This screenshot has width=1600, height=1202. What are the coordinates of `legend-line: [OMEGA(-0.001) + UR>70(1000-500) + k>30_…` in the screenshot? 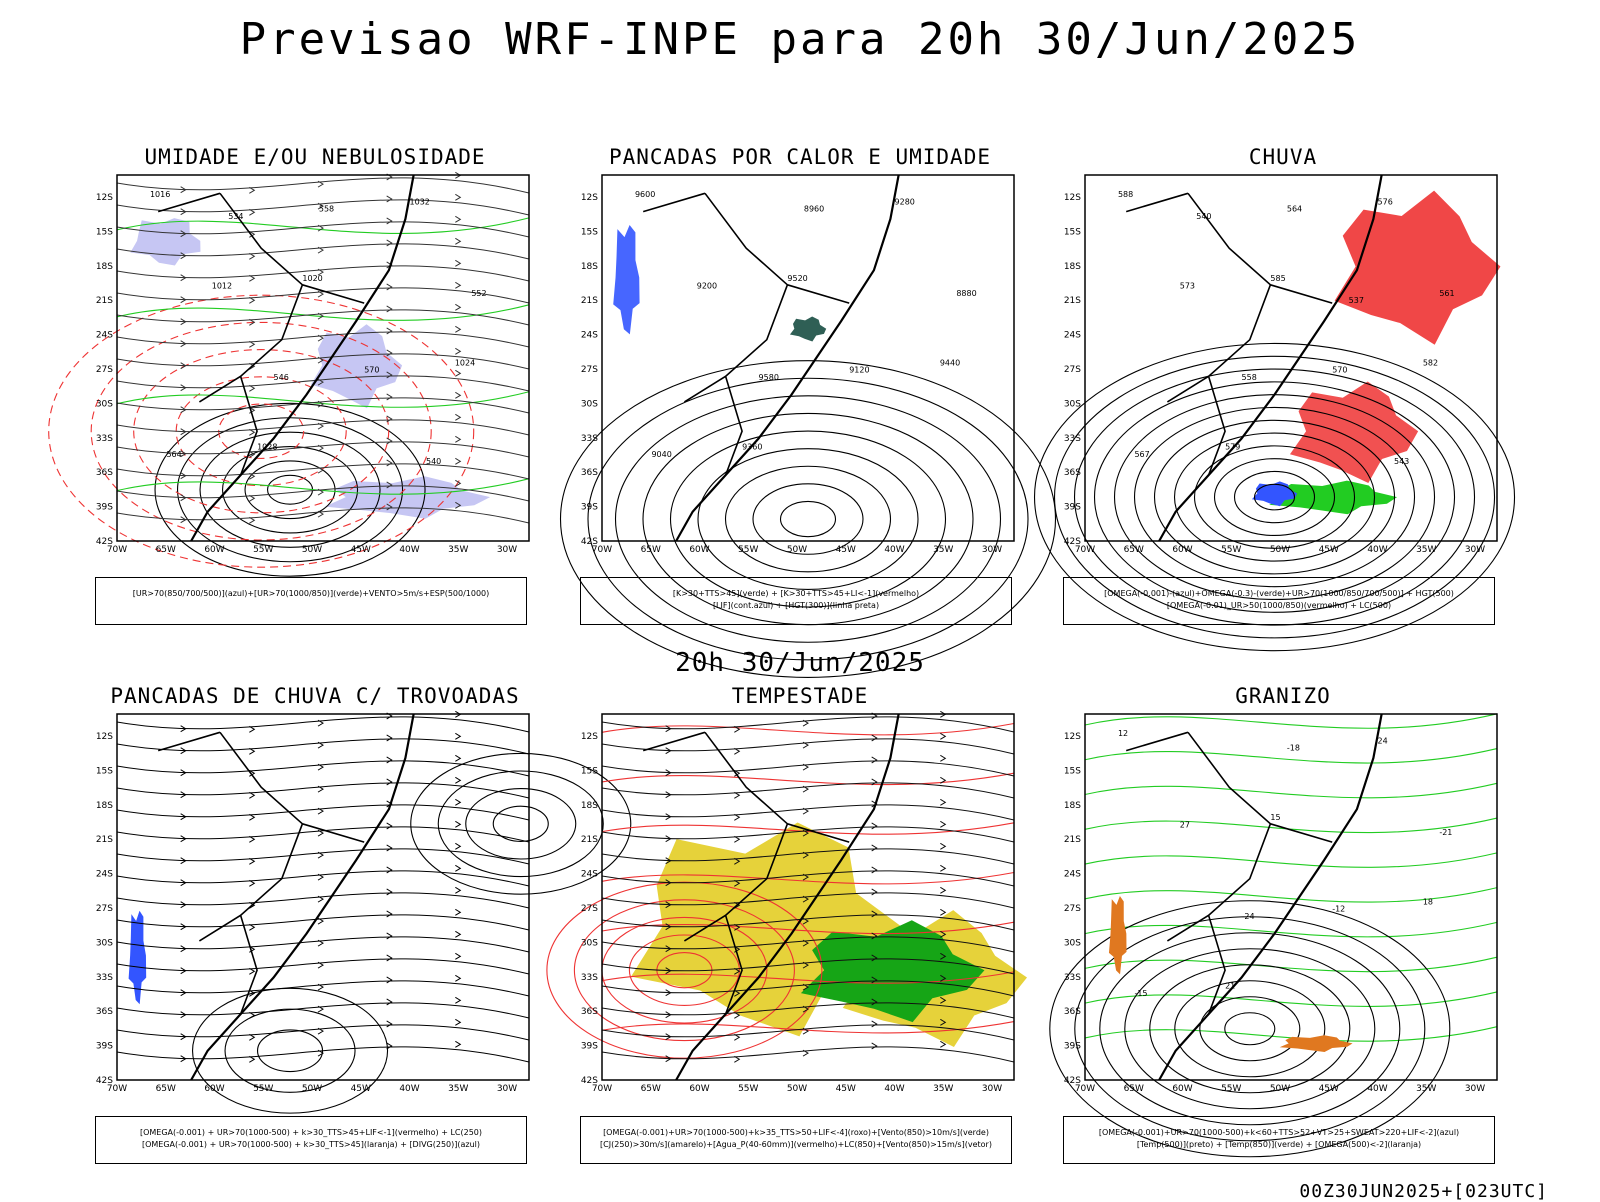 It's located at (311, 1132).